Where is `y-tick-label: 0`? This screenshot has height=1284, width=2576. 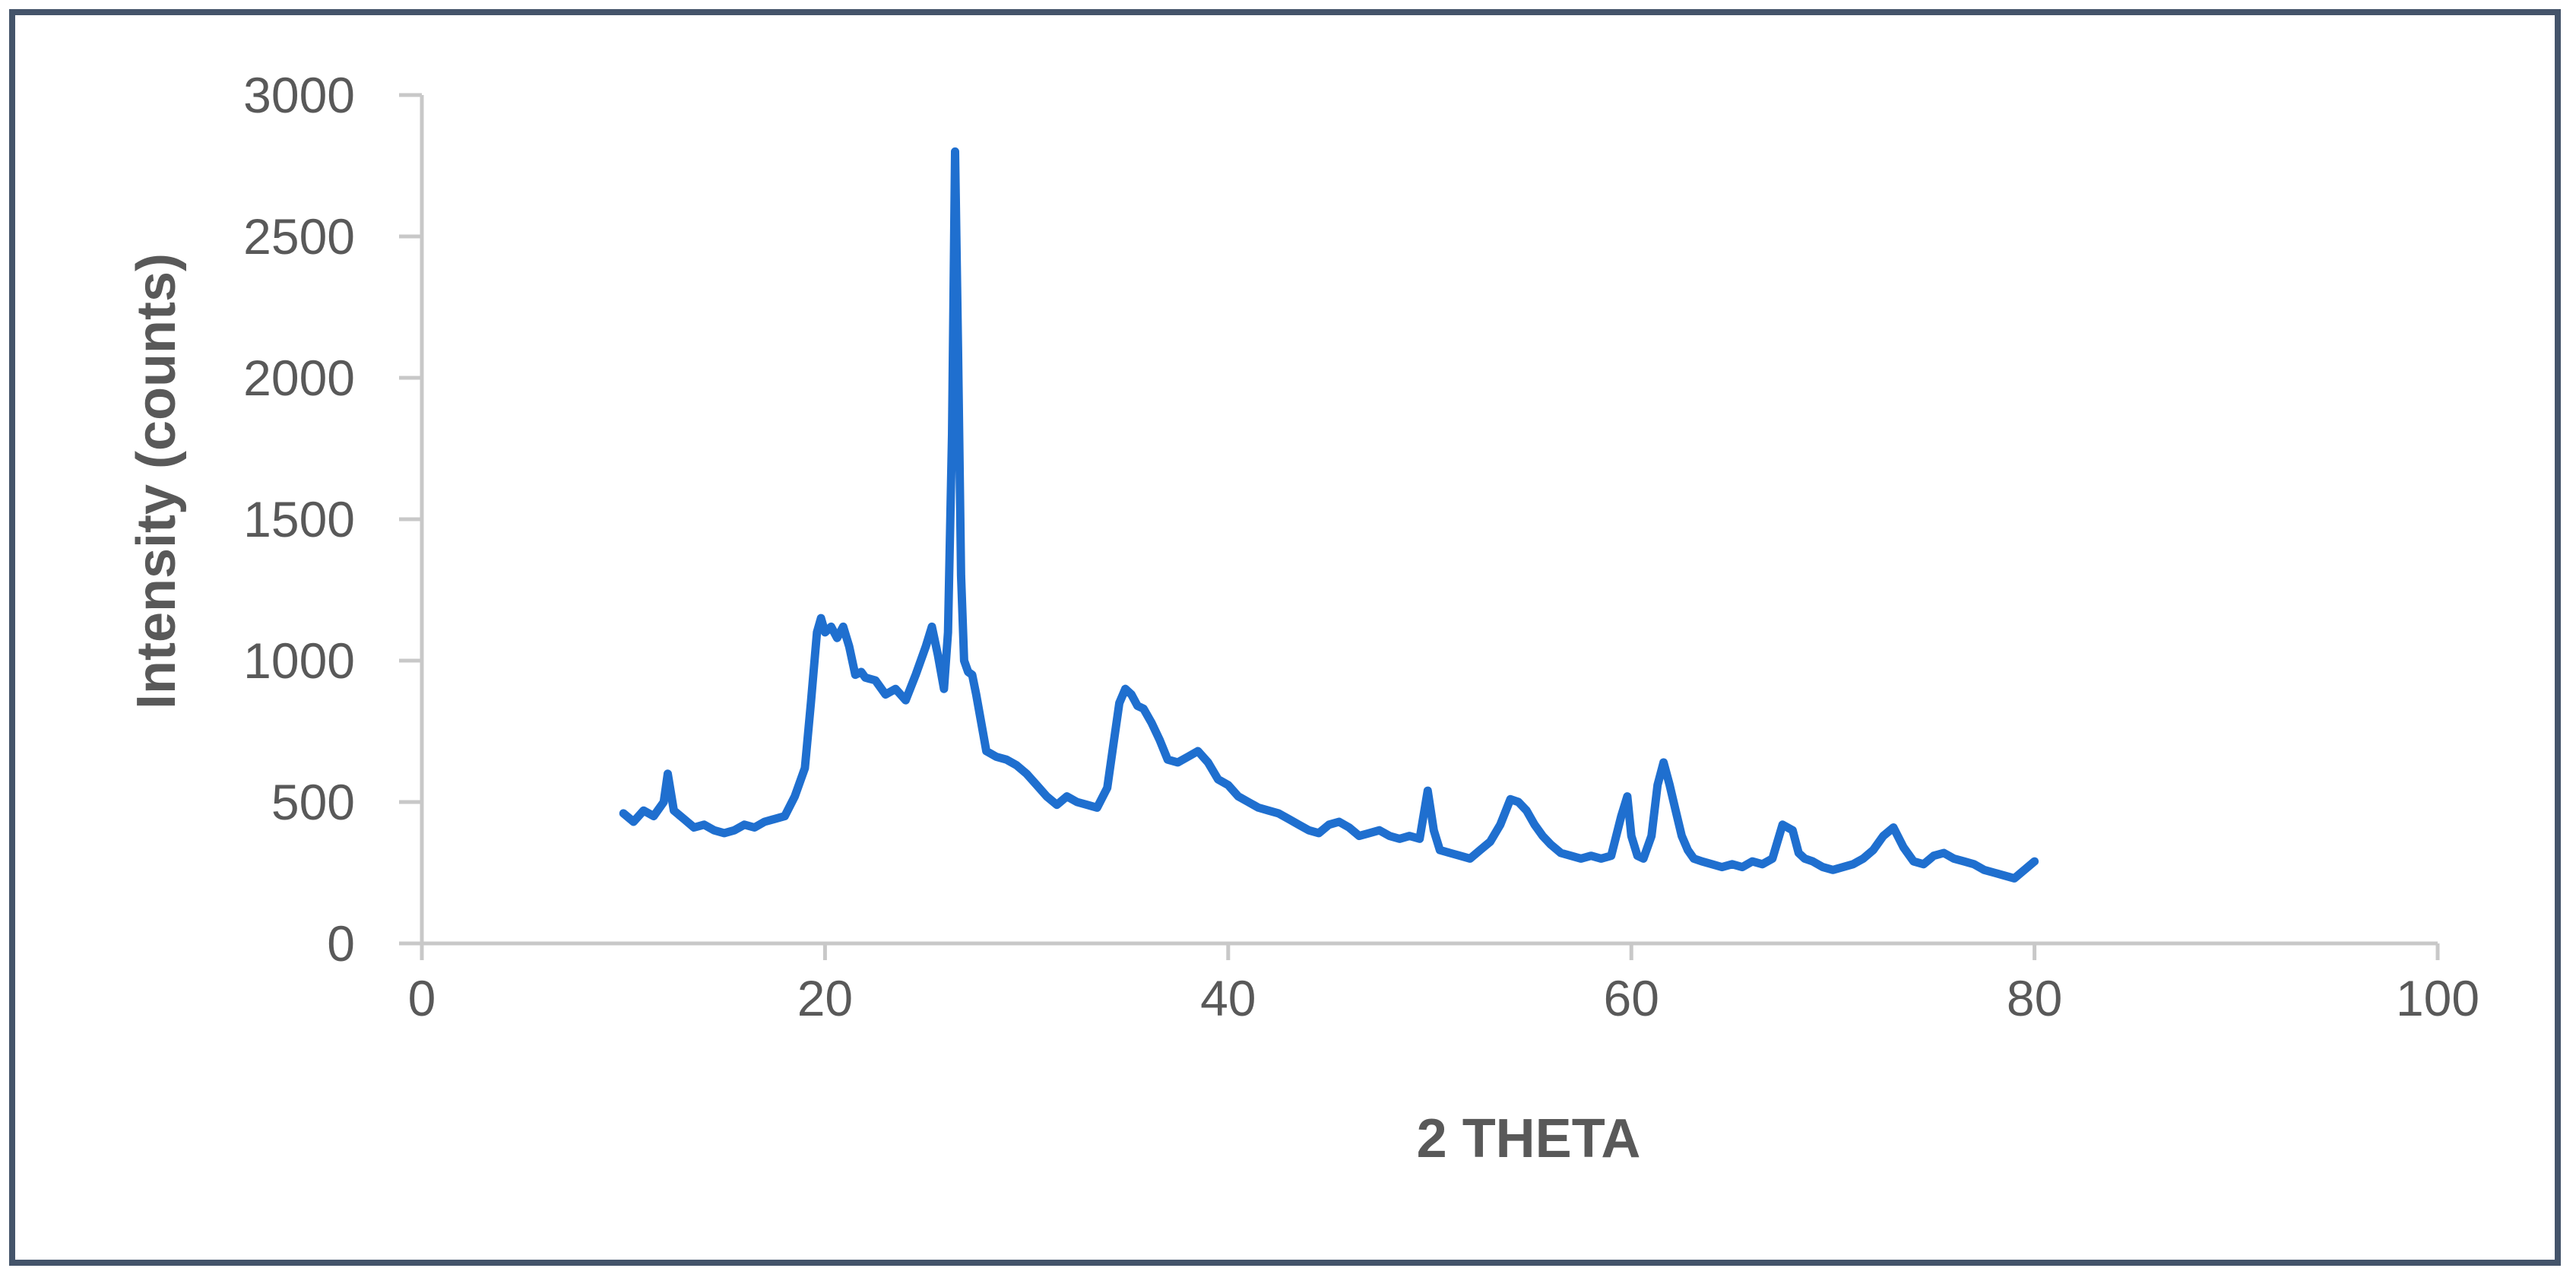
y-tick-label: 0 is located at coordinates (341, 943).